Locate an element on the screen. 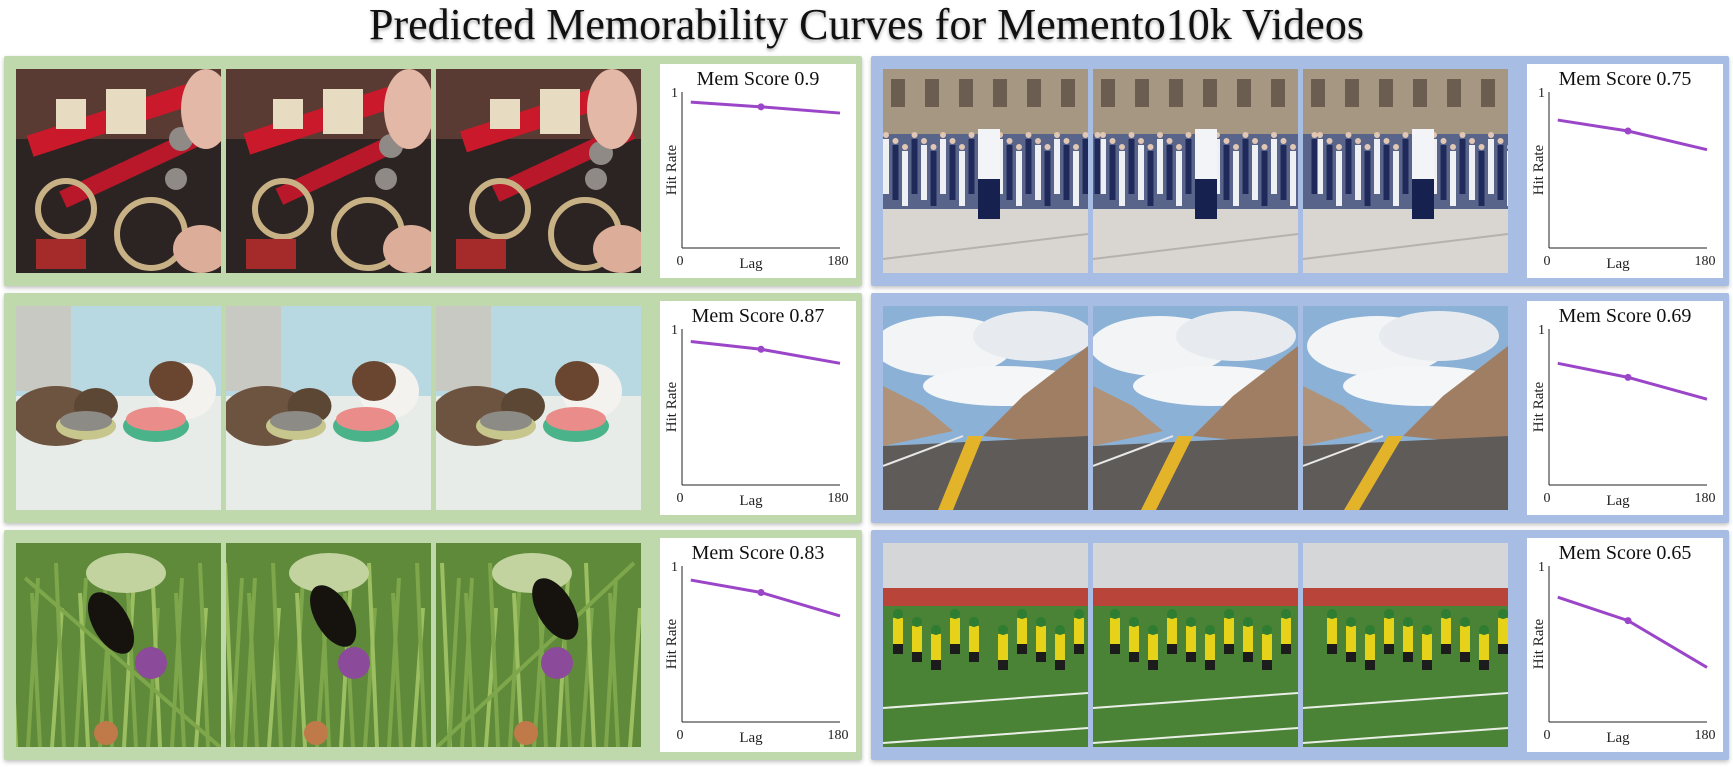  chart-title: Mem Score 0.75 is located at coordinates (1625, 79).